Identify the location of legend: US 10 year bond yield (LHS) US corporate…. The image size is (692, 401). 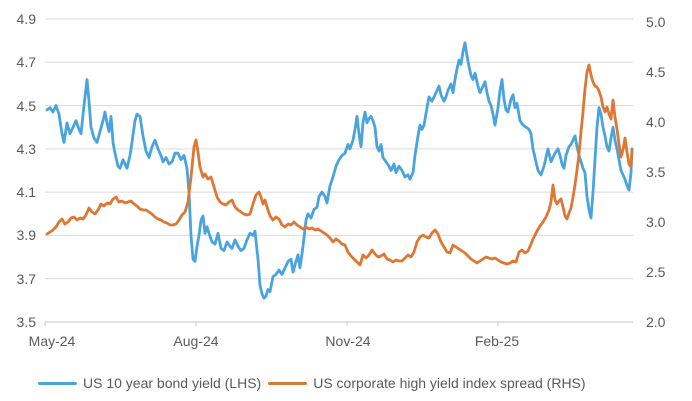
(312, 383).